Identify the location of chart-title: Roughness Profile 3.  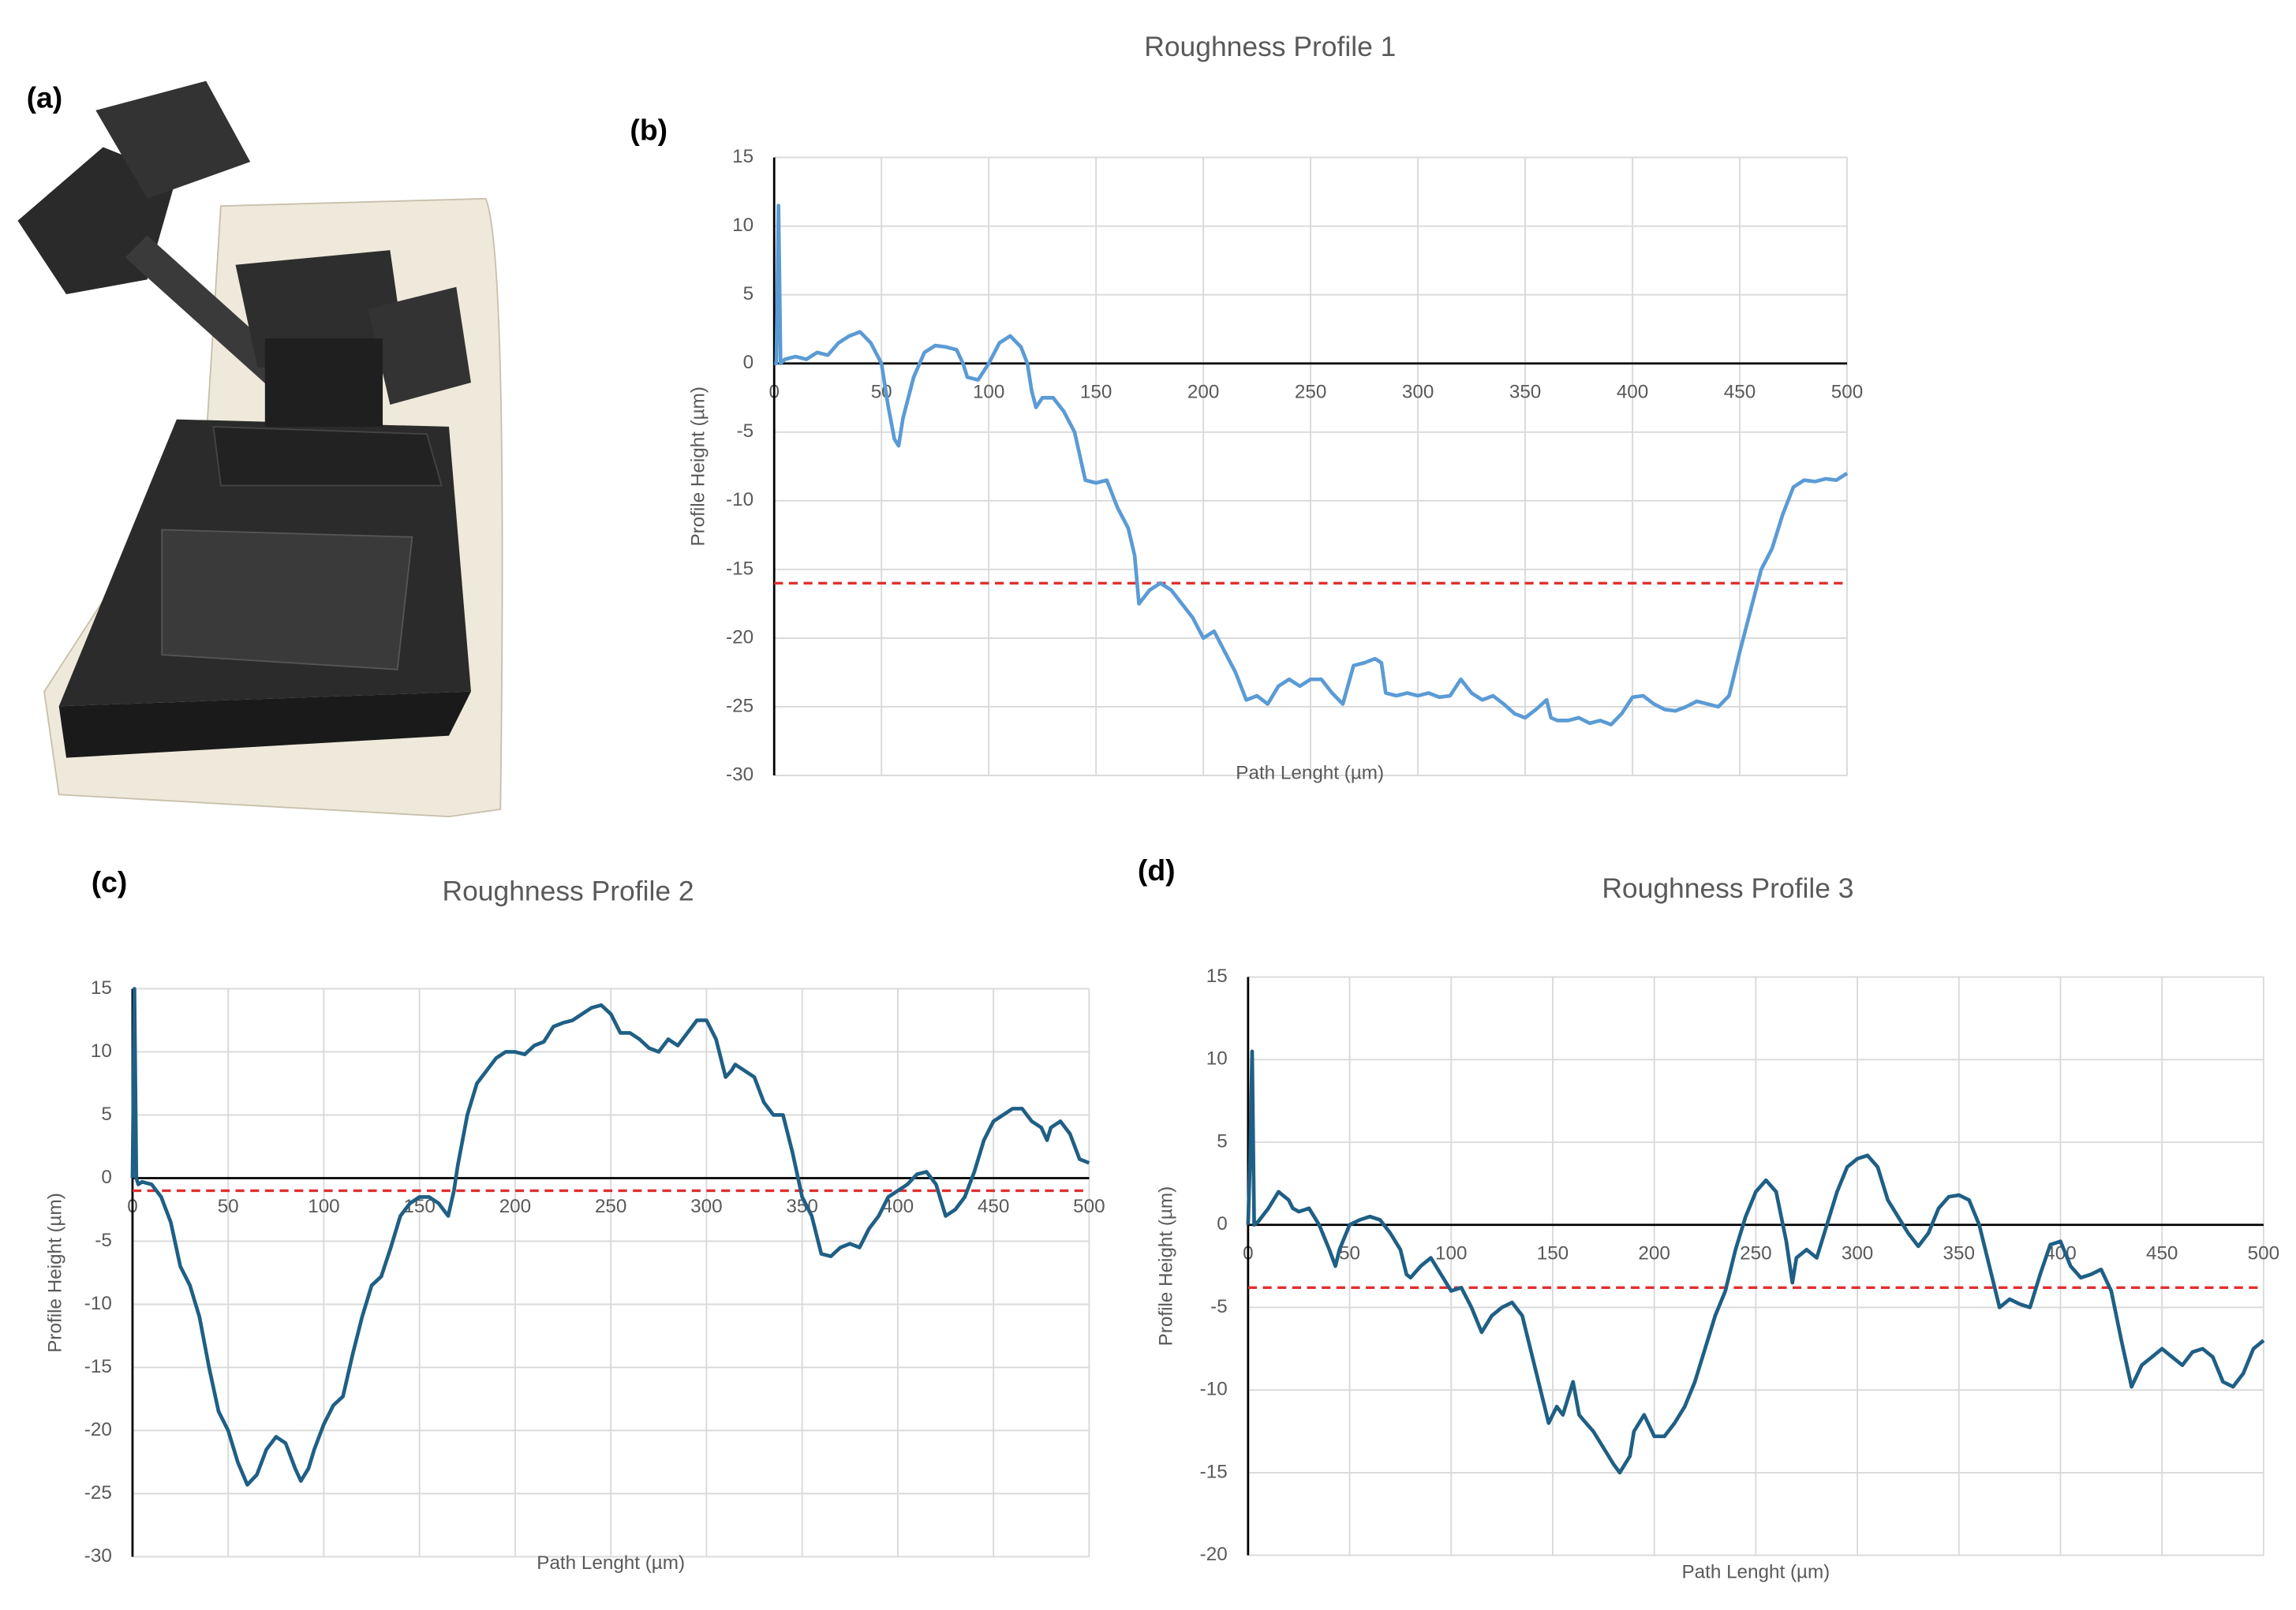
(1728, 888).